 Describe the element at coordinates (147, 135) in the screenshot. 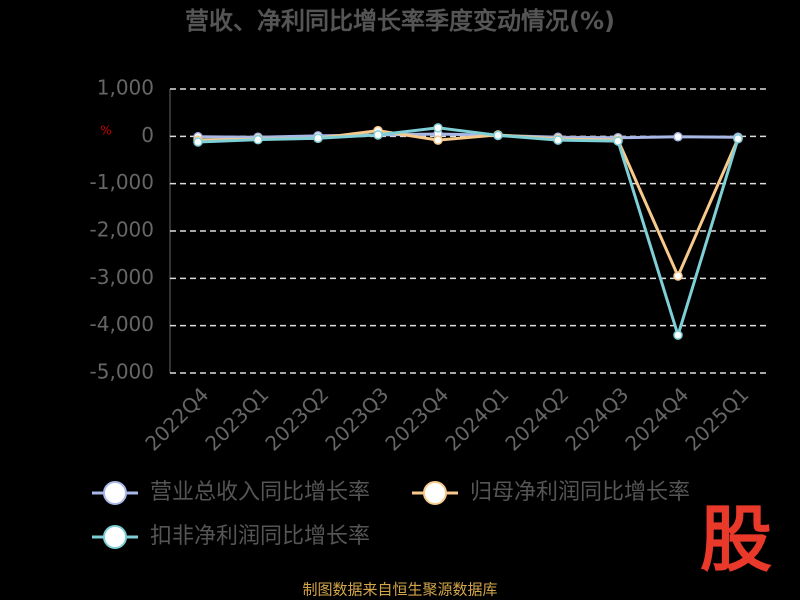

I see `y-tick-label: 0` at that location.